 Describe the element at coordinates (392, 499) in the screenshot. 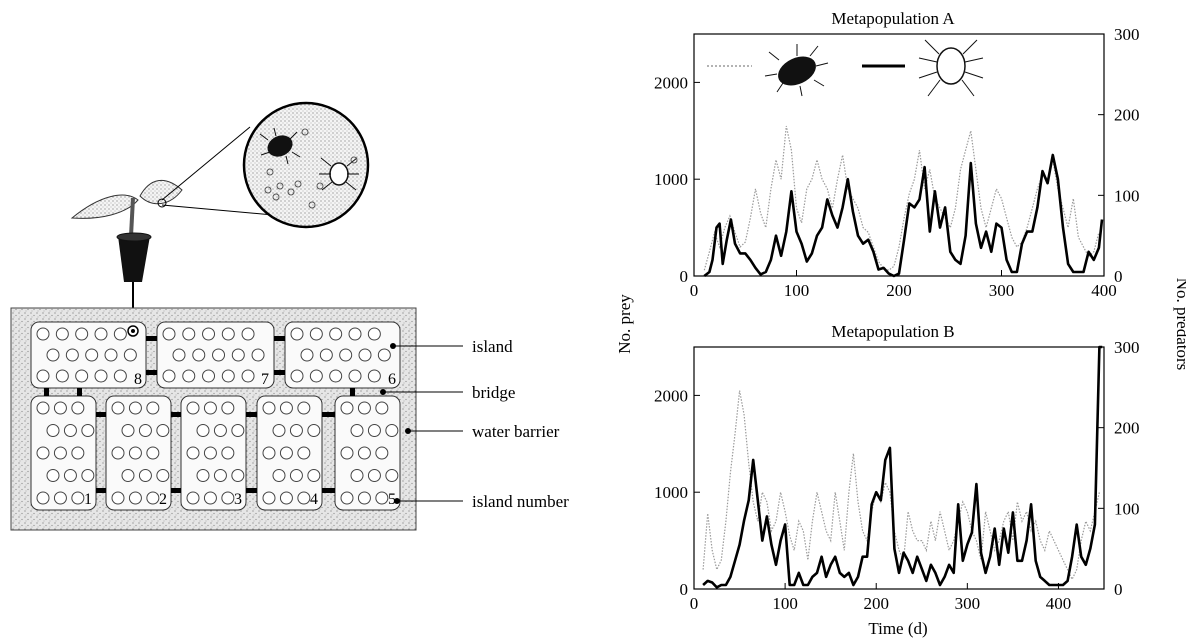

I see `island-number-5: 5` at that location.